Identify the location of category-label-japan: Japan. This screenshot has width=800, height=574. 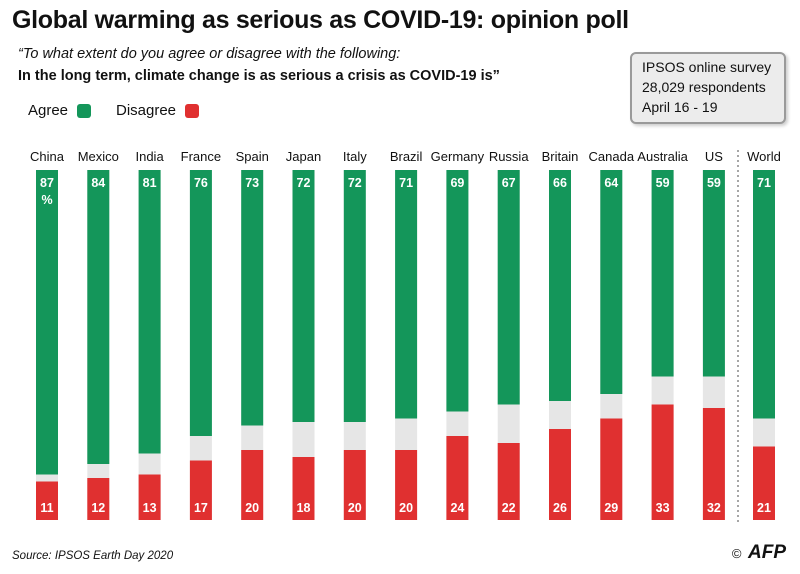
(303, 156).